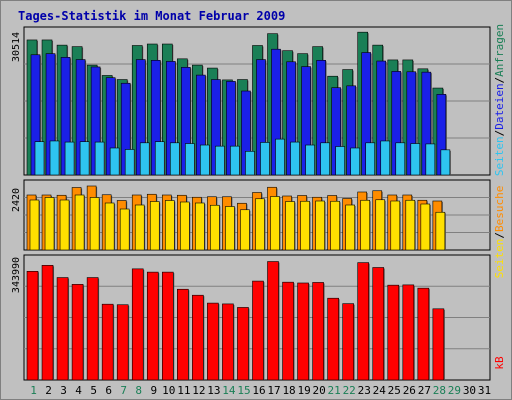  What do you see at coordinates (93, 390) in the screenshot?
I see `x-tick-label: 5` at bounding box center [93, 390].